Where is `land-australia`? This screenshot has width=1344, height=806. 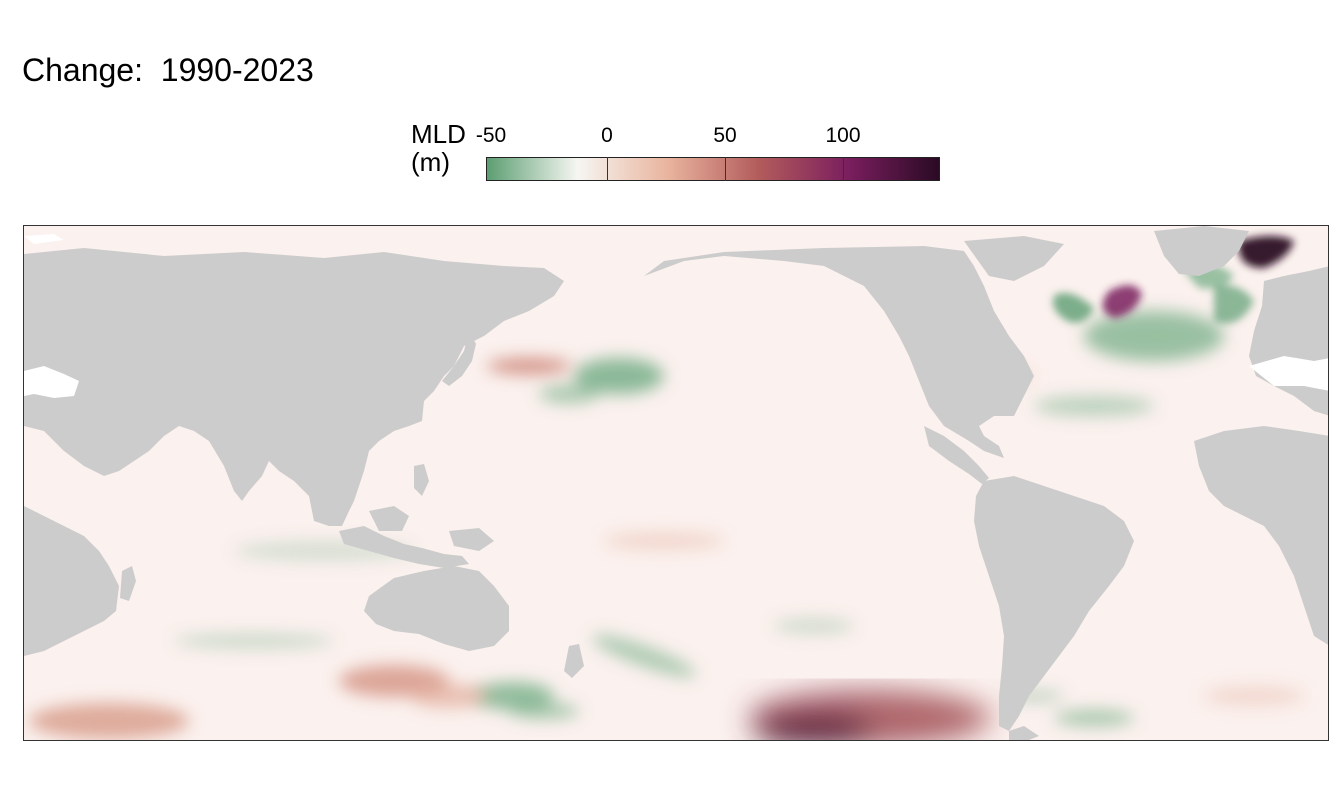 land-australia is located at coordinates (436, 608).